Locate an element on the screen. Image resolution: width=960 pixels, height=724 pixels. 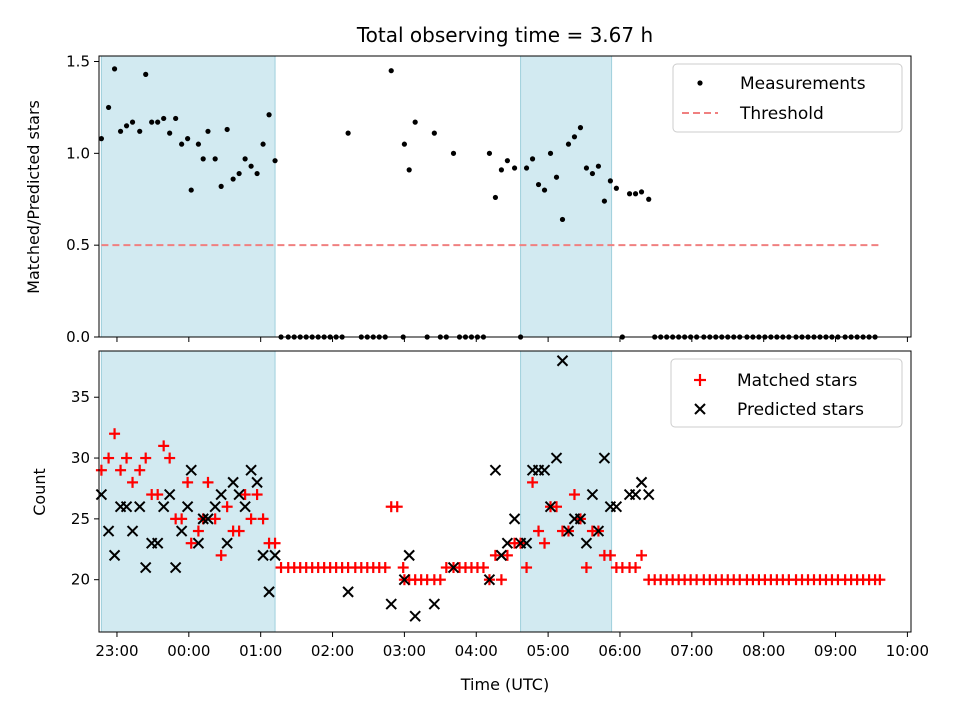
legend-measurements-label: Measurements is located at coordinates (803, 84).